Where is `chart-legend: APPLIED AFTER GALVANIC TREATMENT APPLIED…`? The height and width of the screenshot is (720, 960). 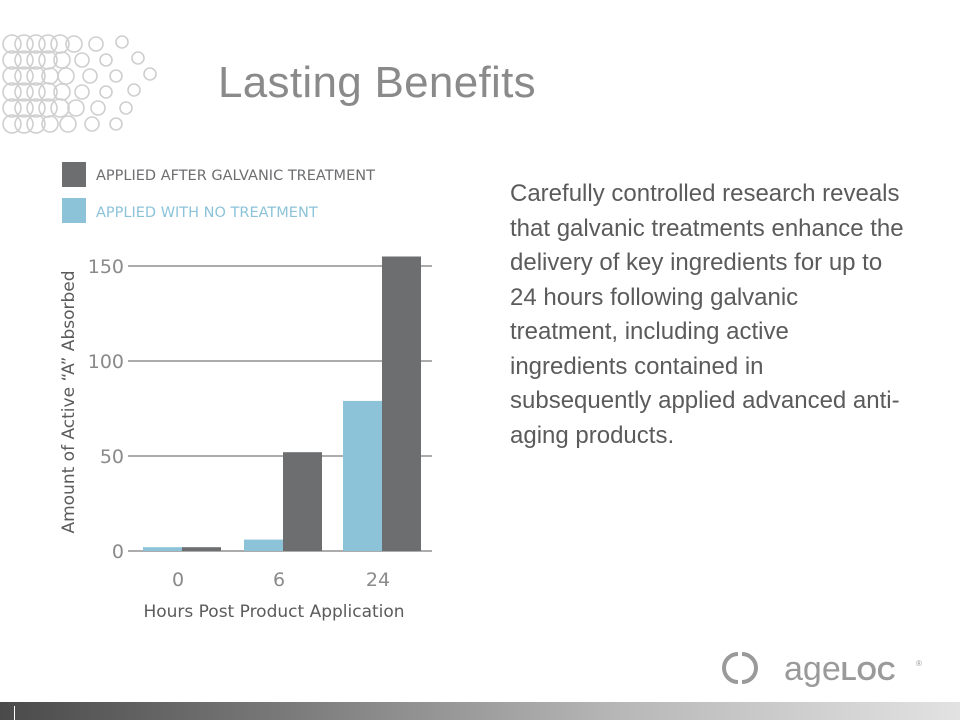 chart-legend: APPLIED AFTER GALVANIC TREATMENT APPLIED… is located at coordinates (218, 192).